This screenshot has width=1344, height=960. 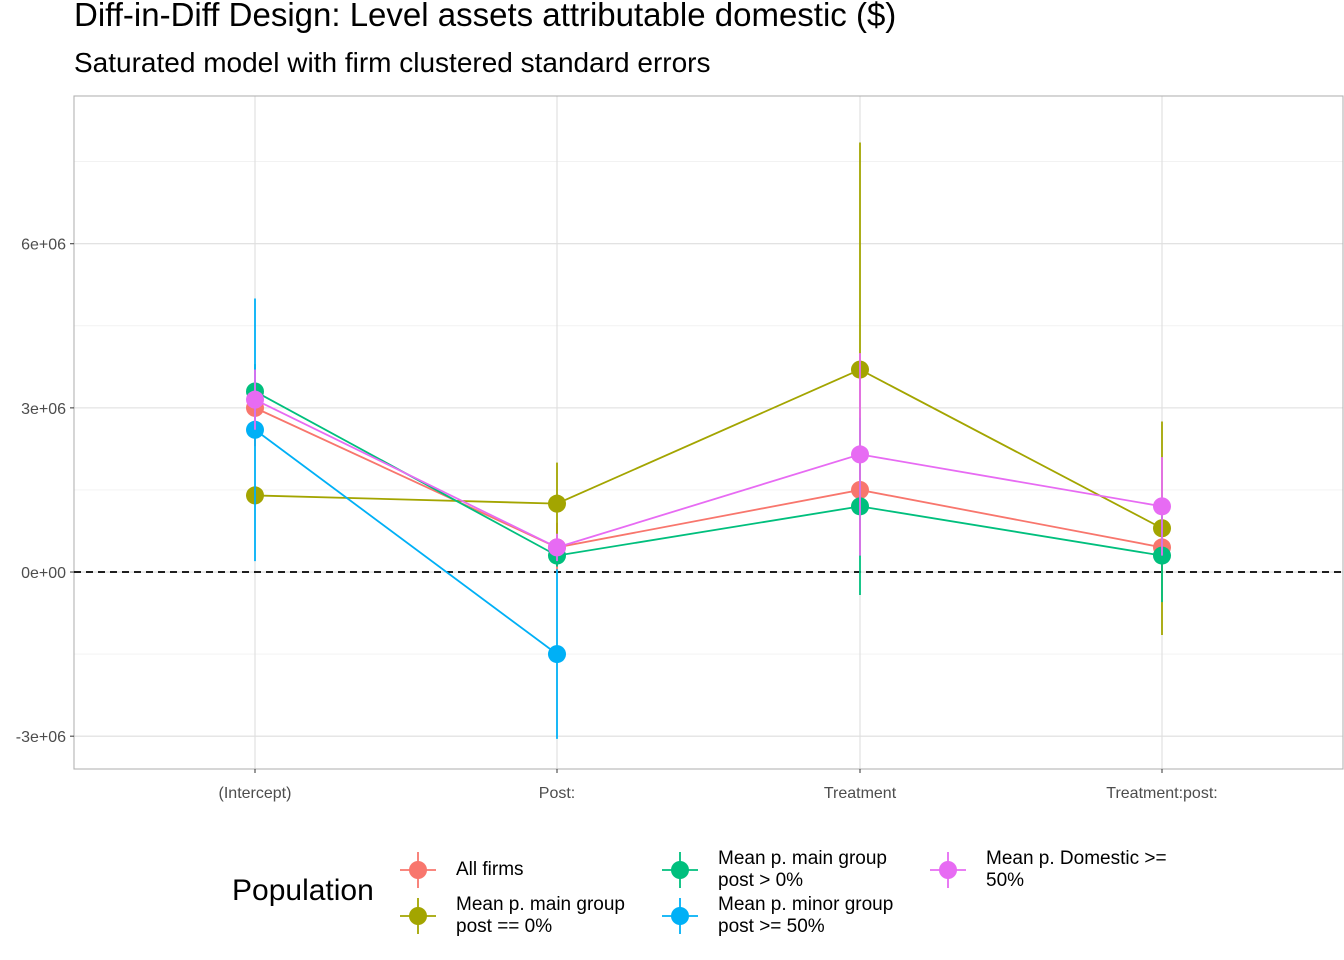 I want to click on y-axis-ticks: -3e+06 0e+00 3e+06 6e+06, so click(x=45, y=491).